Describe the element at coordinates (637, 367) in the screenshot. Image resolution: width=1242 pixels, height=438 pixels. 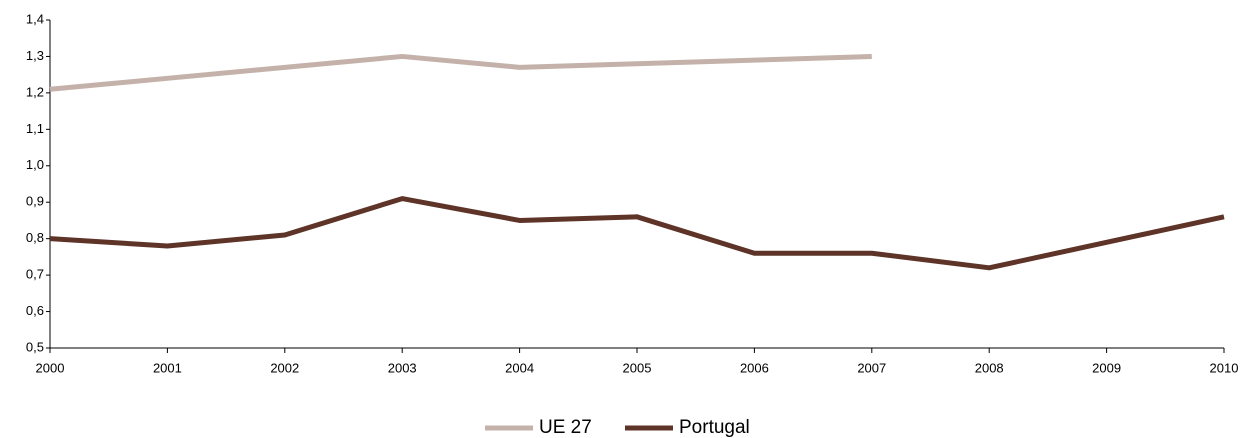
I see `x-tick-label: 2005` at that location.